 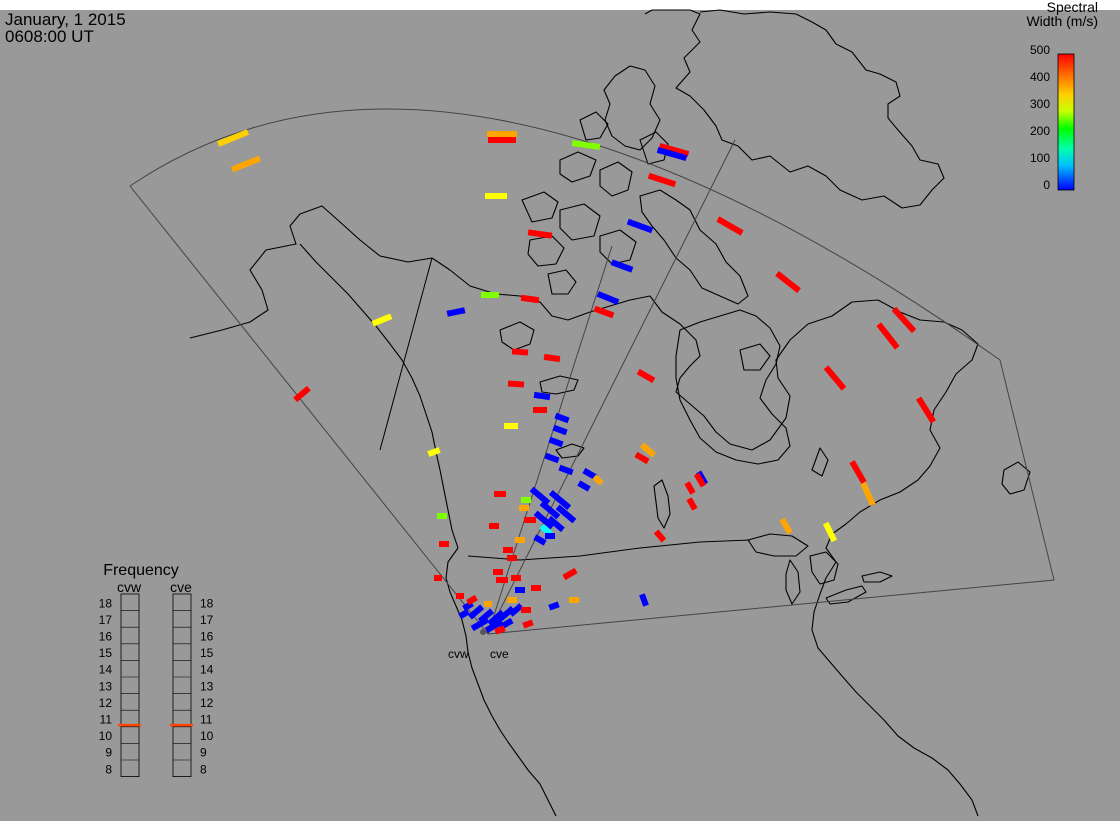 I want to click on great-bear-lake, so click(x=517, y=336).